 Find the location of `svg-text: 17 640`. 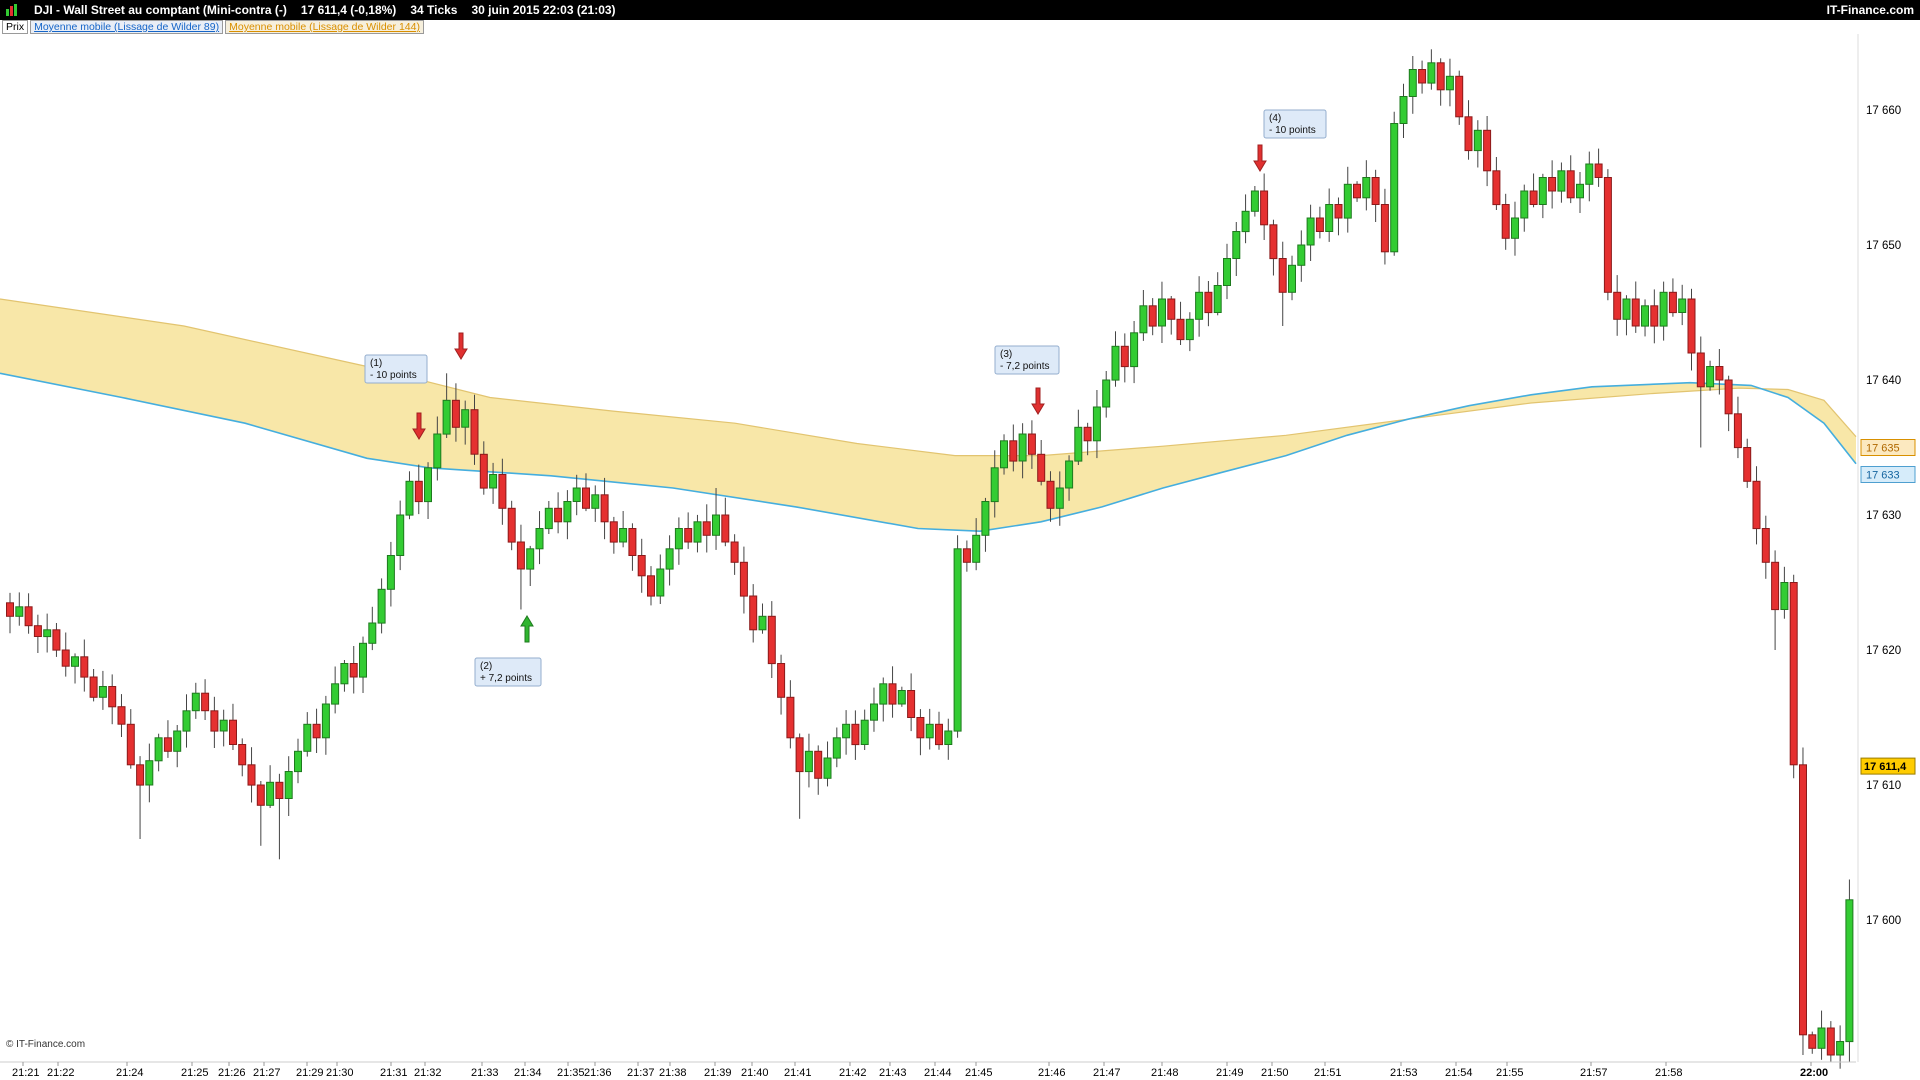

svg-text: 17 640 is located at coordinates (1883, 381).